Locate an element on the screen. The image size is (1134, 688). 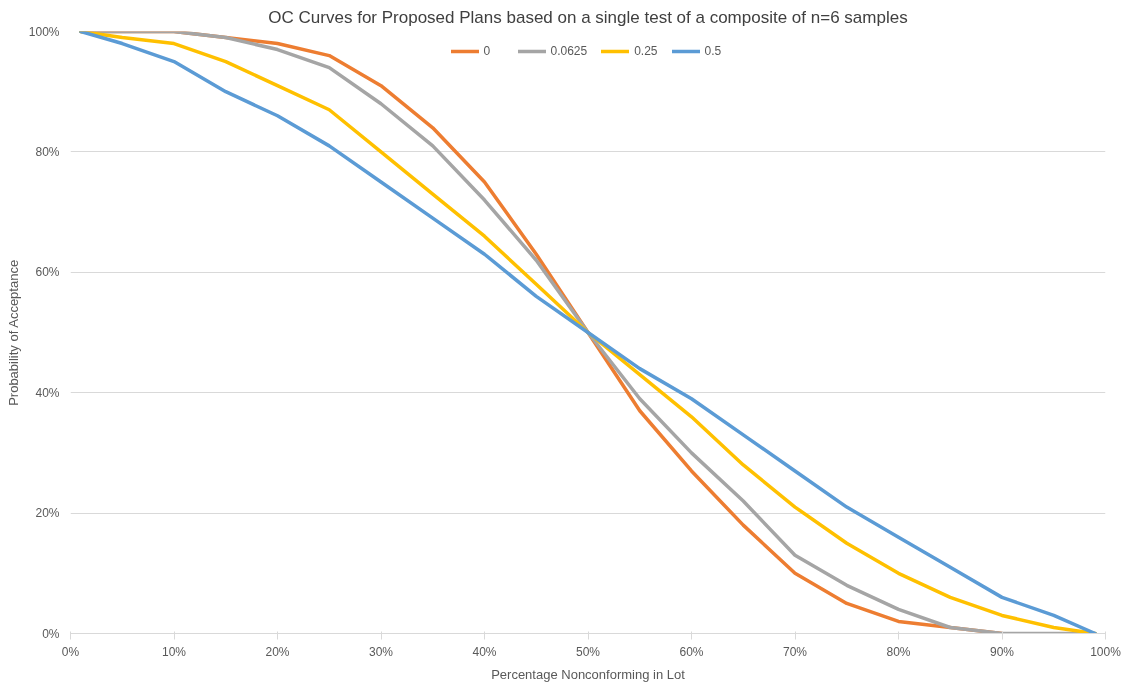
x-tick-label: 100% is located at coordinates (1106, 651).